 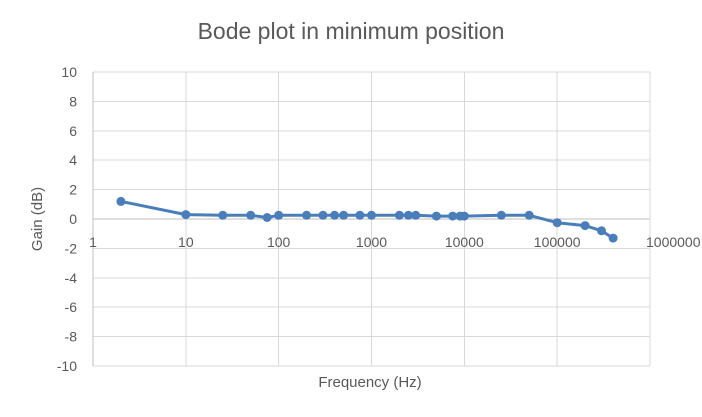 I want to click on x-axis-title: Frequency (Hz), so click(x=369, y=382).